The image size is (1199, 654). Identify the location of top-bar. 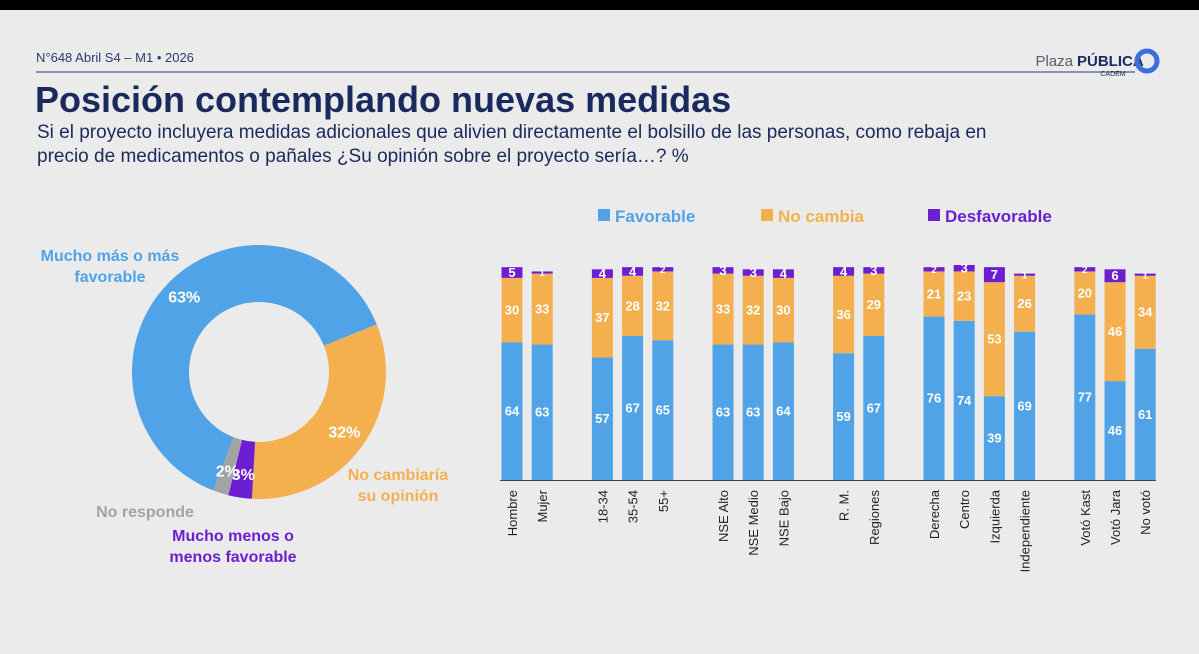
(599, 5).